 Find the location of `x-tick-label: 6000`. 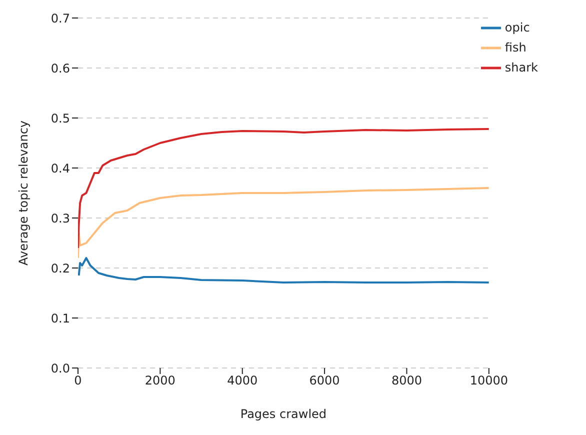

x-tick-label: 6000 is located at coordinates (324, 381).